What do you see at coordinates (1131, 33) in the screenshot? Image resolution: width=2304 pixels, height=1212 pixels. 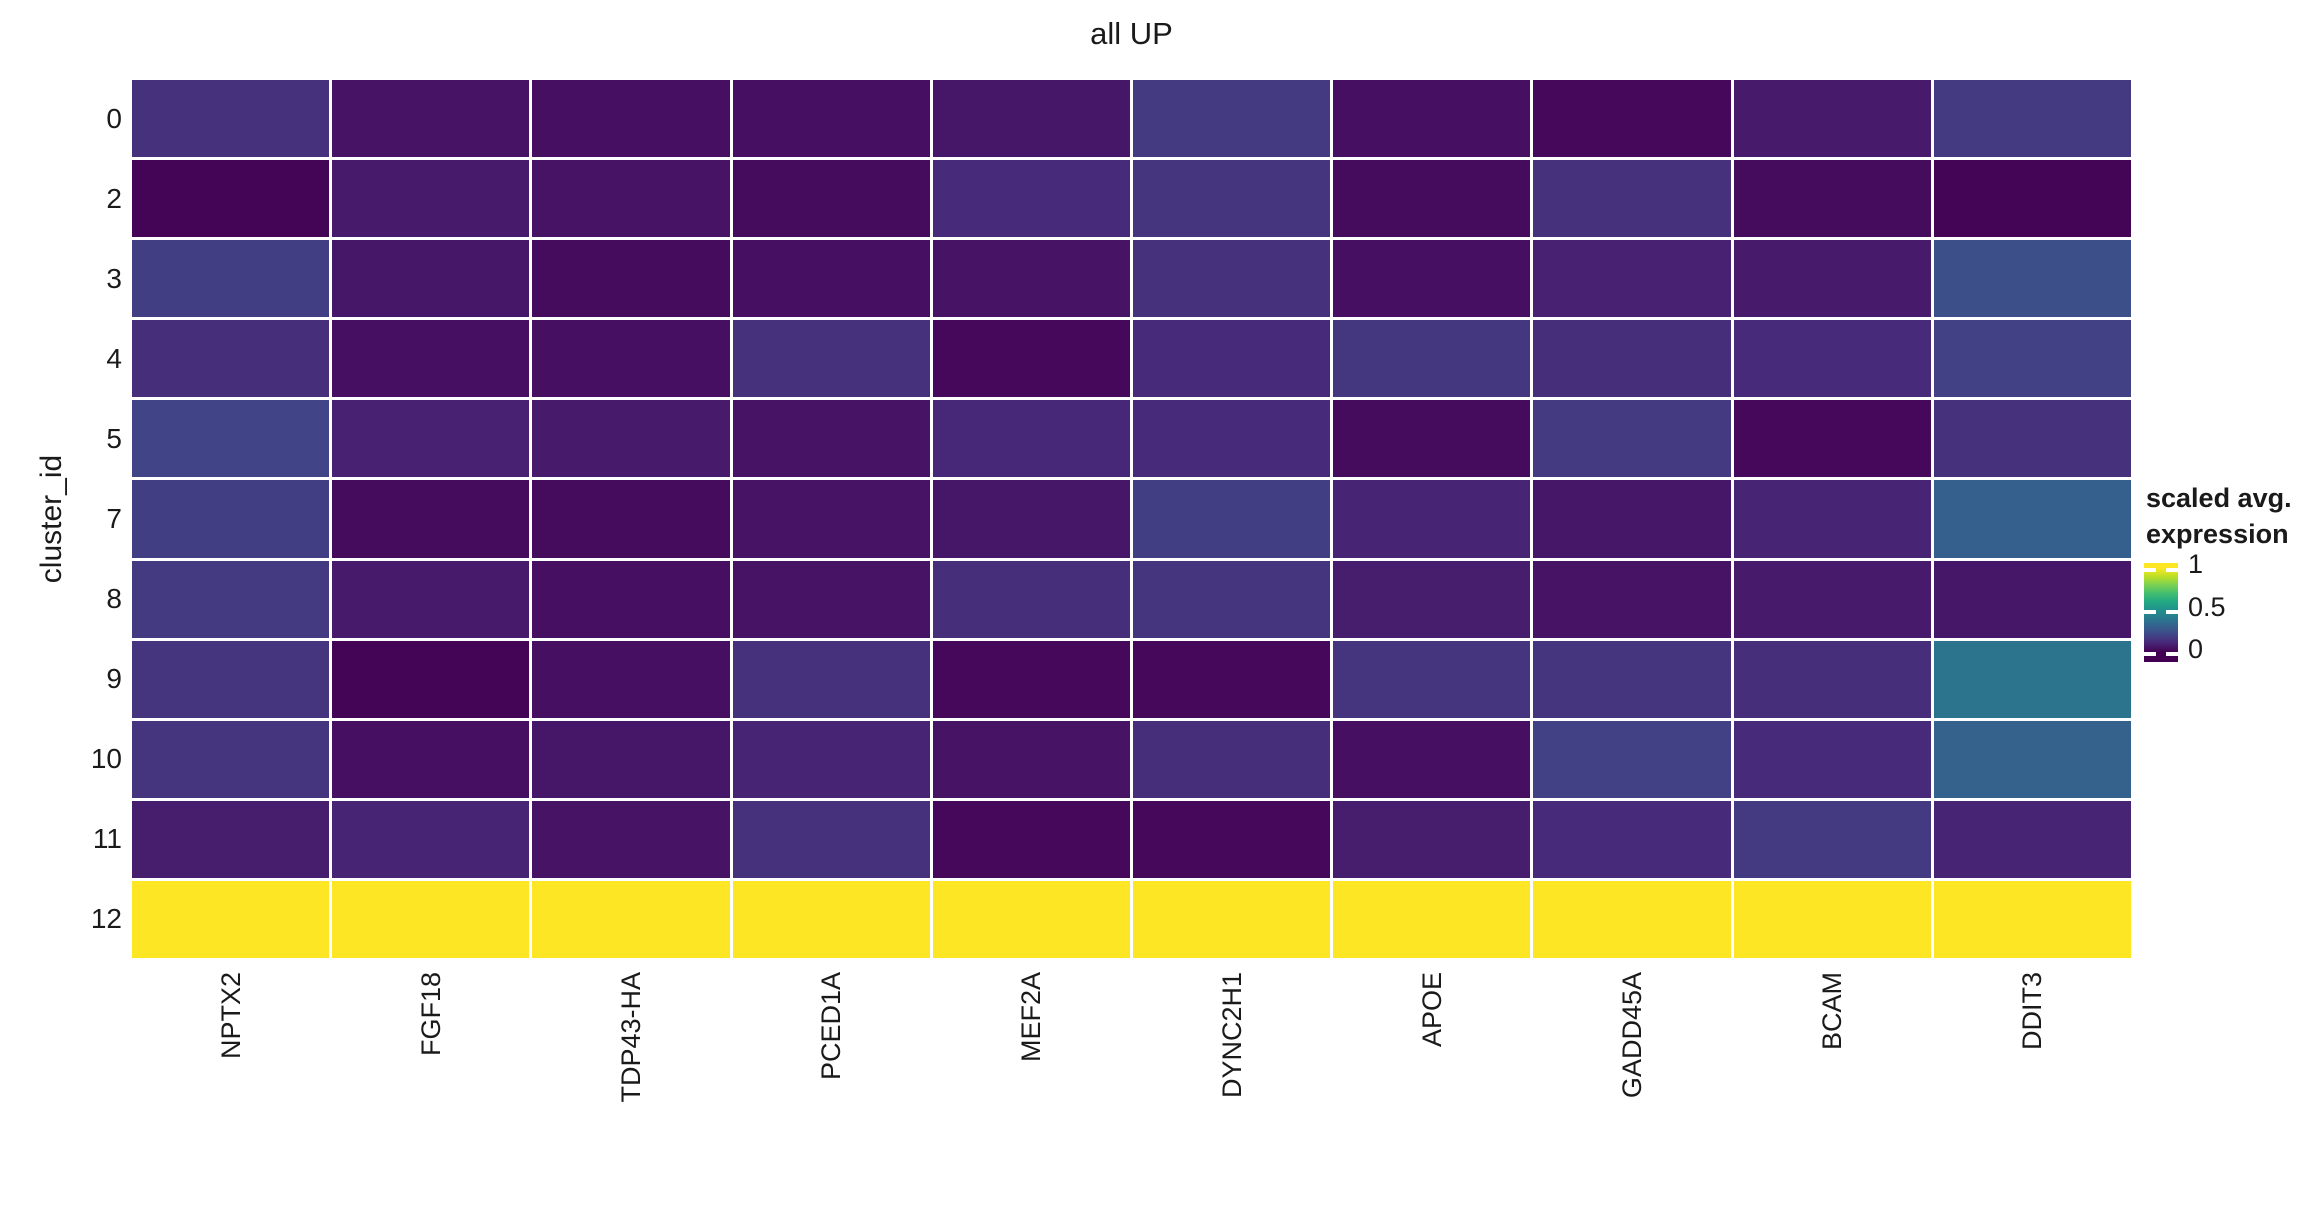 I see `chart-title: all UP` at bounding box center [1131, 33].